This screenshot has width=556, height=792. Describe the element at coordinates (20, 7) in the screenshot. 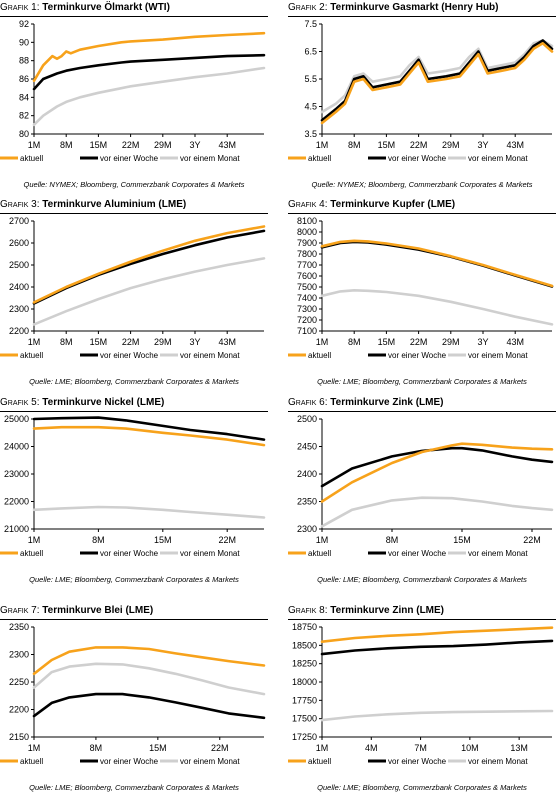

I see `chart-number: Grafik 1:` at that location.